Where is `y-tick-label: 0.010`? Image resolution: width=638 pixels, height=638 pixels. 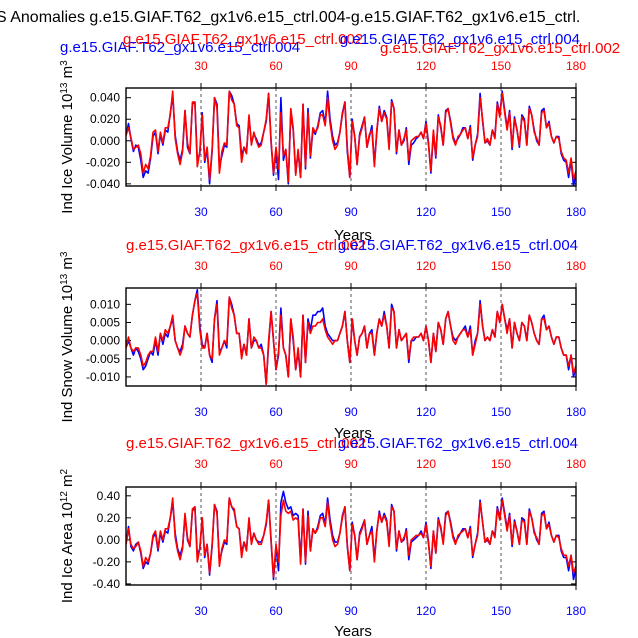
y-tick-label: 0.010 is located at coordinates (105, 304).